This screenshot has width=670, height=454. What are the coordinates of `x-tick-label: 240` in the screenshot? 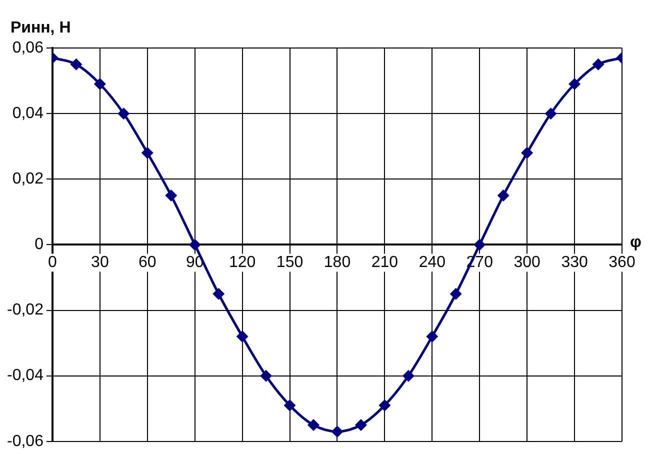 It's located at (432, 263).